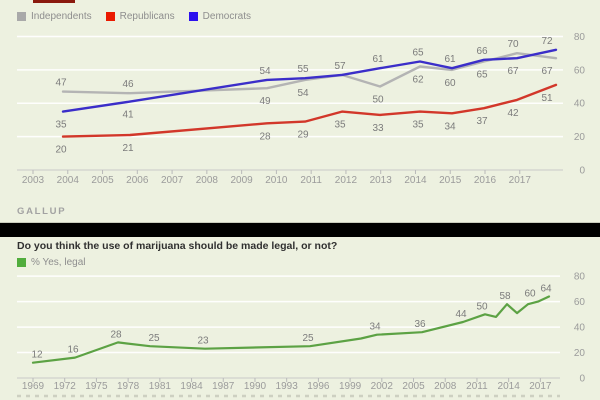 Image resolution: width=600 pixels, height=400 pixels. What do you see at coordinates (33, 386) in the screenshot?
I see `x-tick-label-1969: 1969` at bounding box center [33, 386].